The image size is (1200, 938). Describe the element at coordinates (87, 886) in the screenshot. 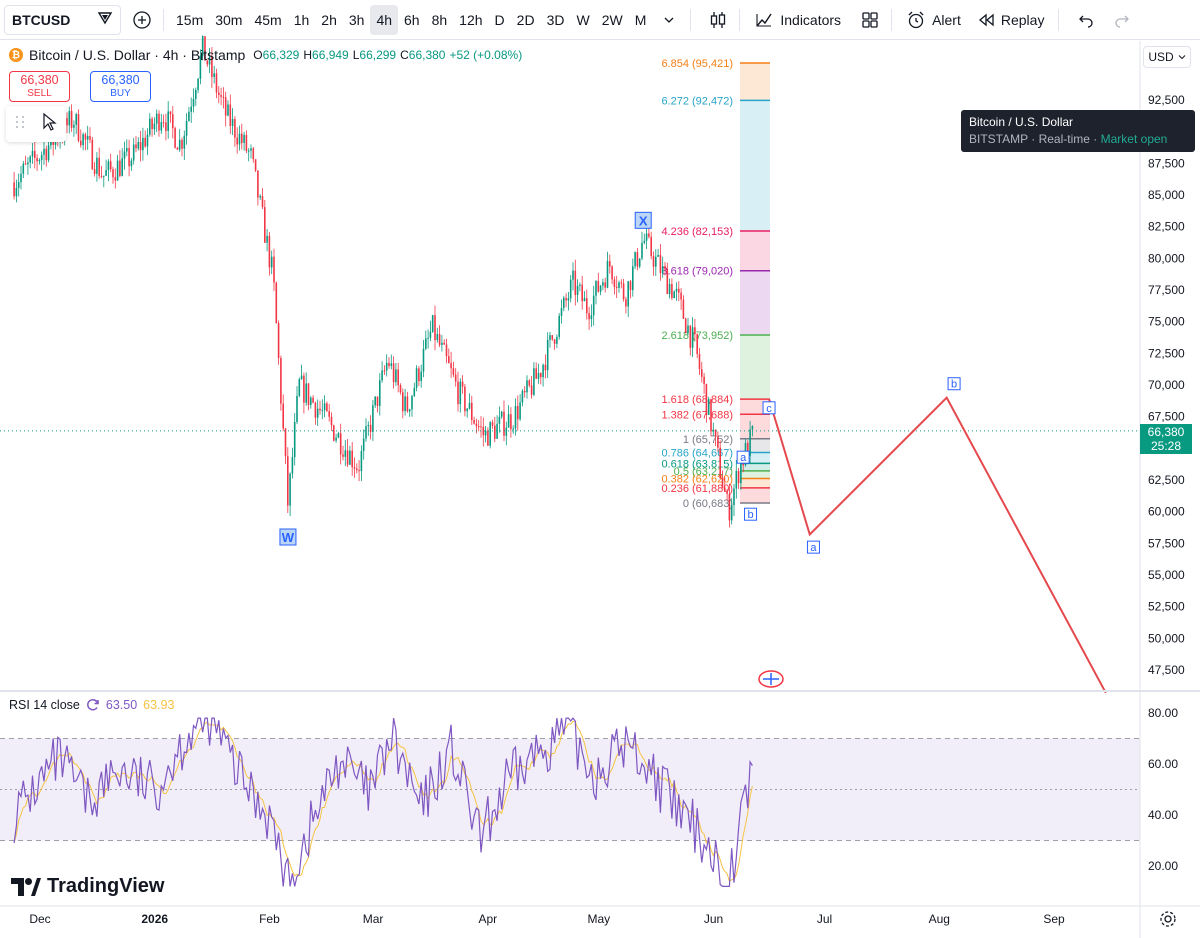

I see `tradingview-logo: TradingView` at that location.